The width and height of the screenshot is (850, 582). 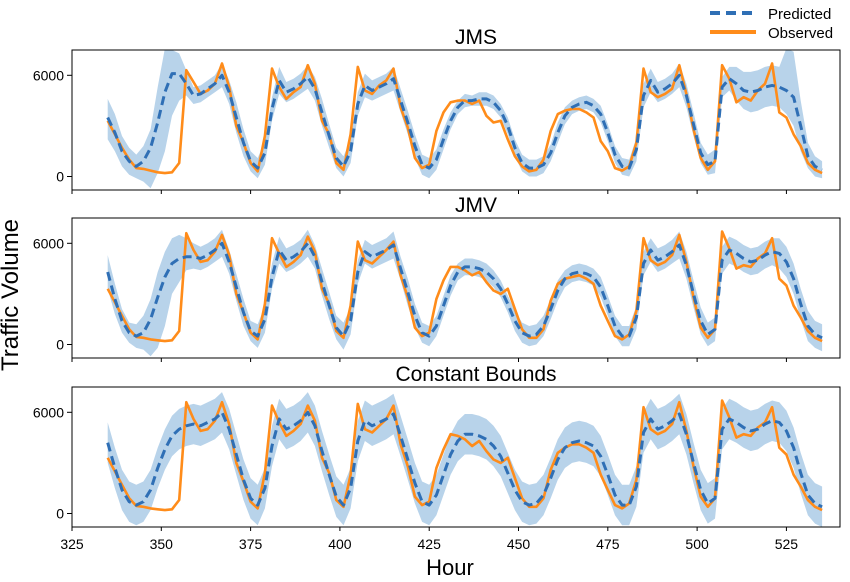 What do you see at coordinates (475, 374) in the screenshot?
I see `panel-title: Constant Bounds` at bounding box center [475, 374].